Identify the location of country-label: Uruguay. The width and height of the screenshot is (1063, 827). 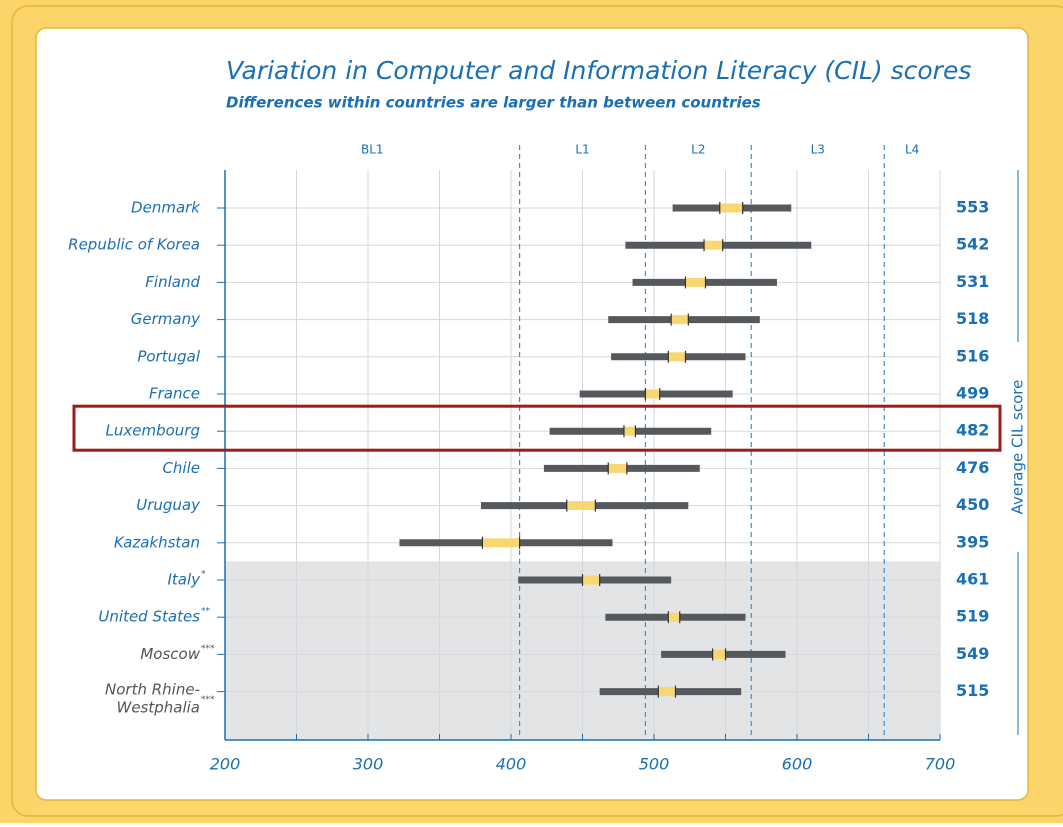
(168, 505).